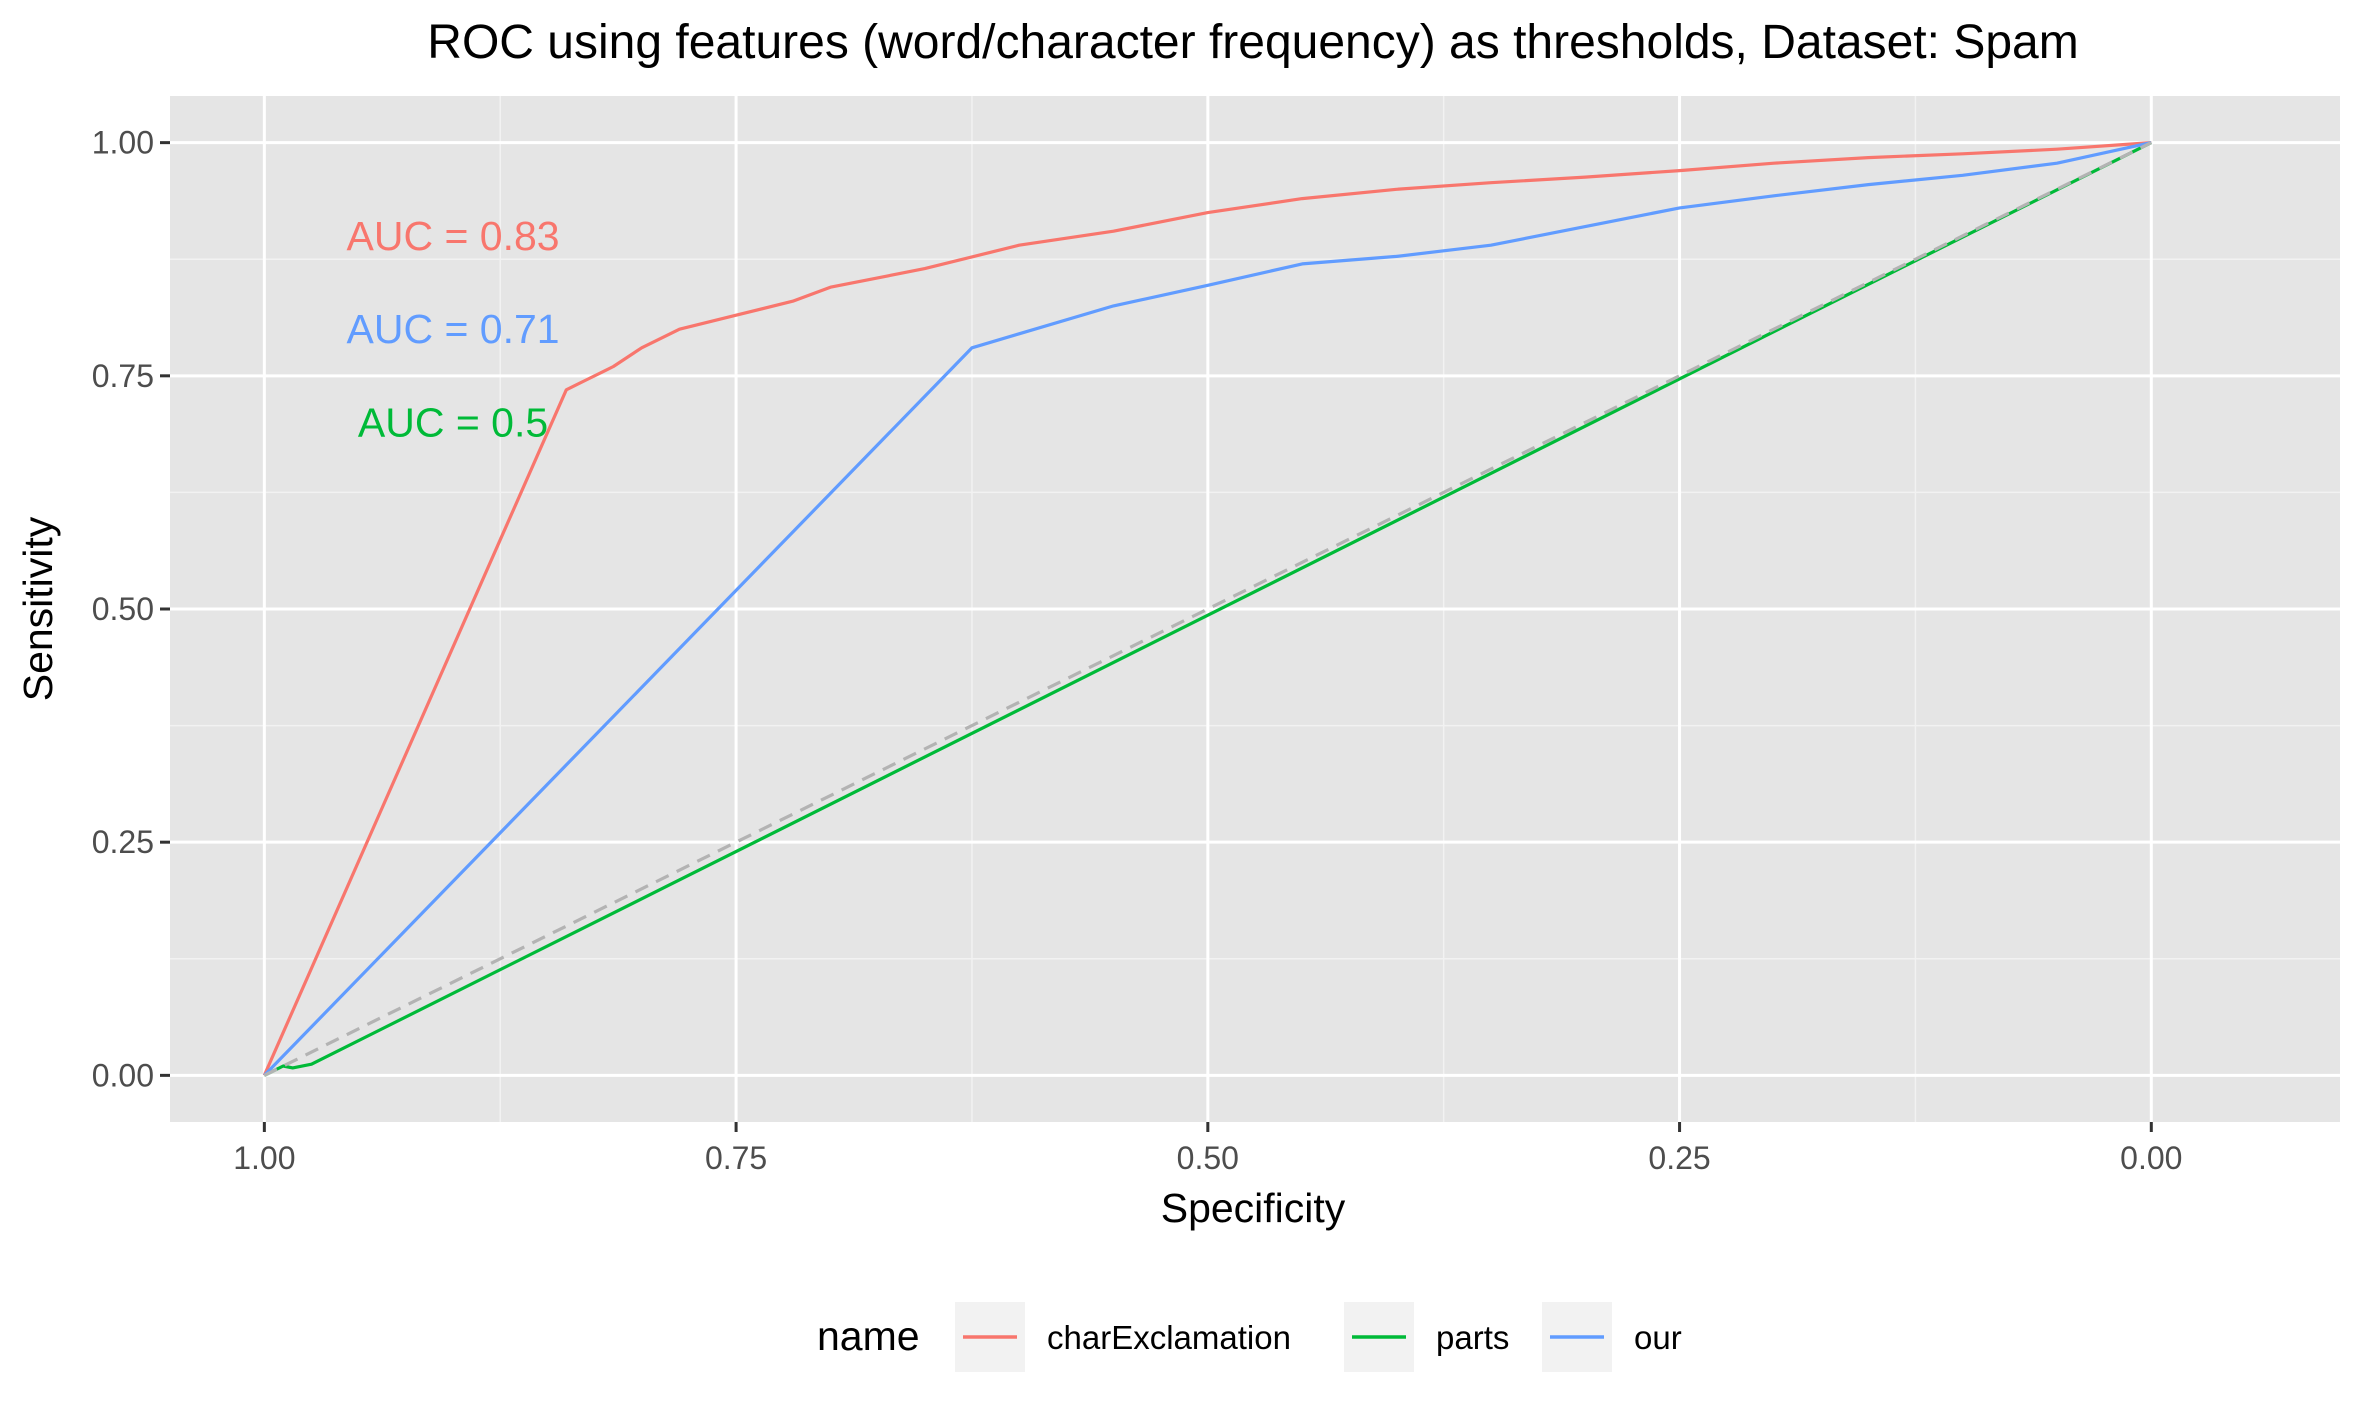 Image resolution: width=2362 pixels, height=1417 pixels. What do you see at coordinates (123, 1075) in the screenshot?
I see `y-tick-label: 0.00` at bounding box center [123, 1075].